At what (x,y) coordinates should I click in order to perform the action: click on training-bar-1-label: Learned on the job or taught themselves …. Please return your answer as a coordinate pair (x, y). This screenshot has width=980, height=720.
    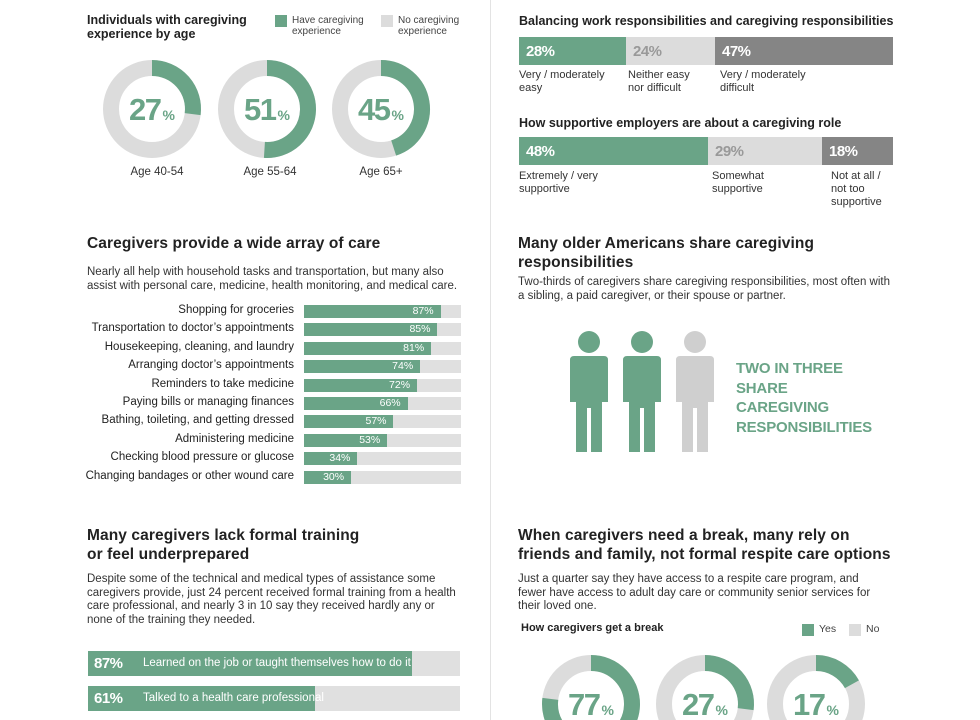
    Looking at the image, I should click on (277, 663).